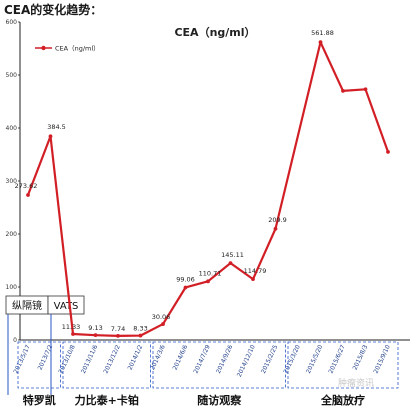  What do you see at coordinates (336, 359) in the screenshot?
I see `x-tick-label: 2015/6/27` at bounding box center [336, 359].